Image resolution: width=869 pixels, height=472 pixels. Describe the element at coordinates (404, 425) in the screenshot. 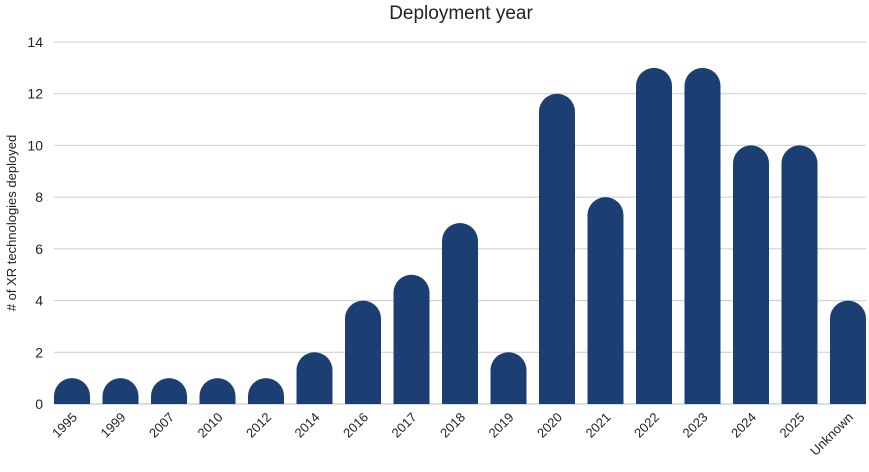

I see `x-tick-label: 2017` at that location.